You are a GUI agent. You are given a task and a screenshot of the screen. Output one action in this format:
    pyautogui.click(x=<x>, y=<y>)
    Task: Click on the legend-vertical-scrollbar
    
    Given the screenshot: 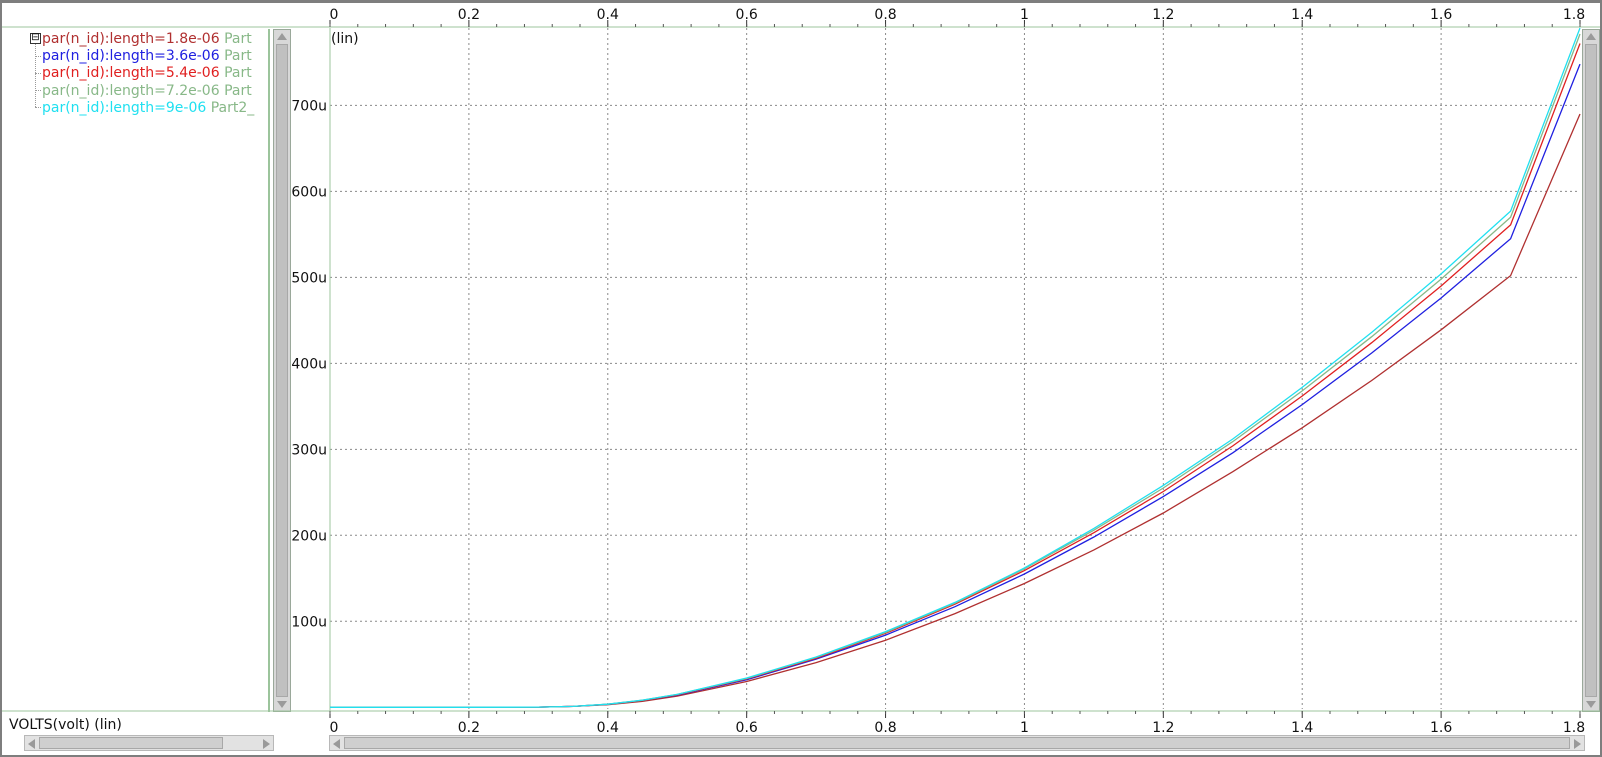 What is the action you would take?
    pyautogui.click(x=282, y=370)
    